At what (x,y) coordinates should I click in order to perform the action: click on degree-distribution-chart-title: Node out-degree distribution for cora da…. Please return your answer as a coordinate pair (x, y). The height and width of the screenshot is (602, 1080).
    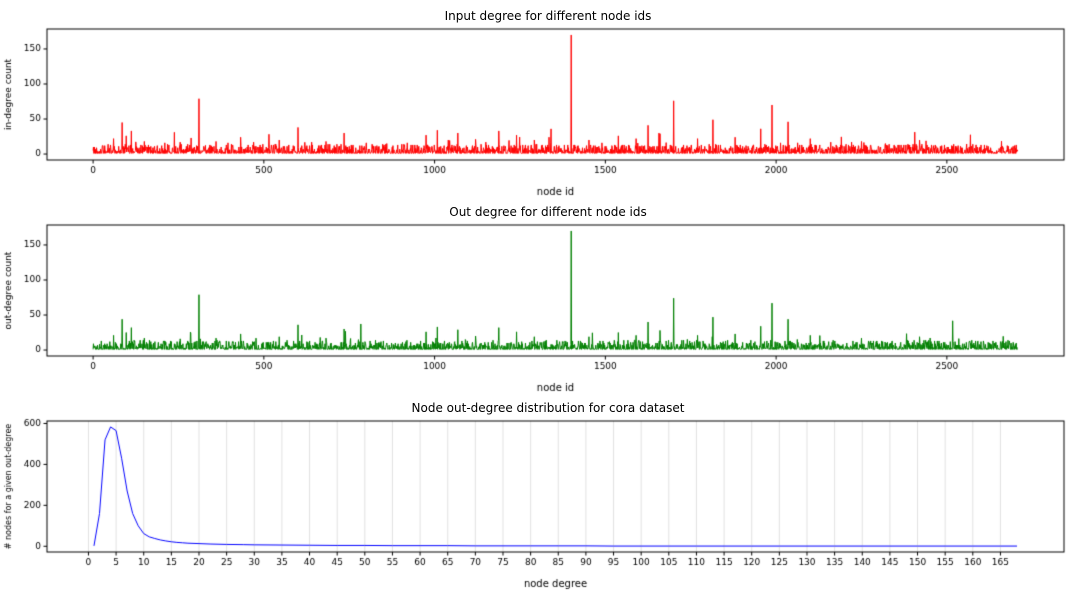
    Looking at the image, I should click on (548, 408).